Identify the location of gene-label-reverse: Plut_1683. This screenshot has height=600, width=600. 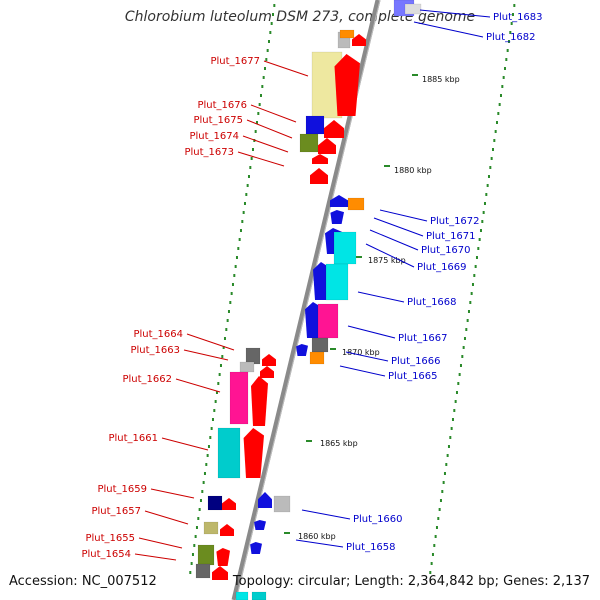
(518, 17).